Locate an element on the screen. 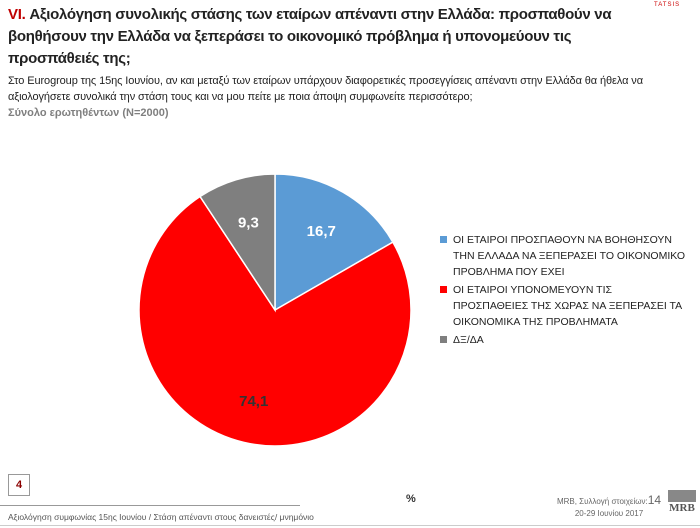 The height and width of the screenshot is (528, 700). data-label: 9,3 is located at coordinates (248, 222).